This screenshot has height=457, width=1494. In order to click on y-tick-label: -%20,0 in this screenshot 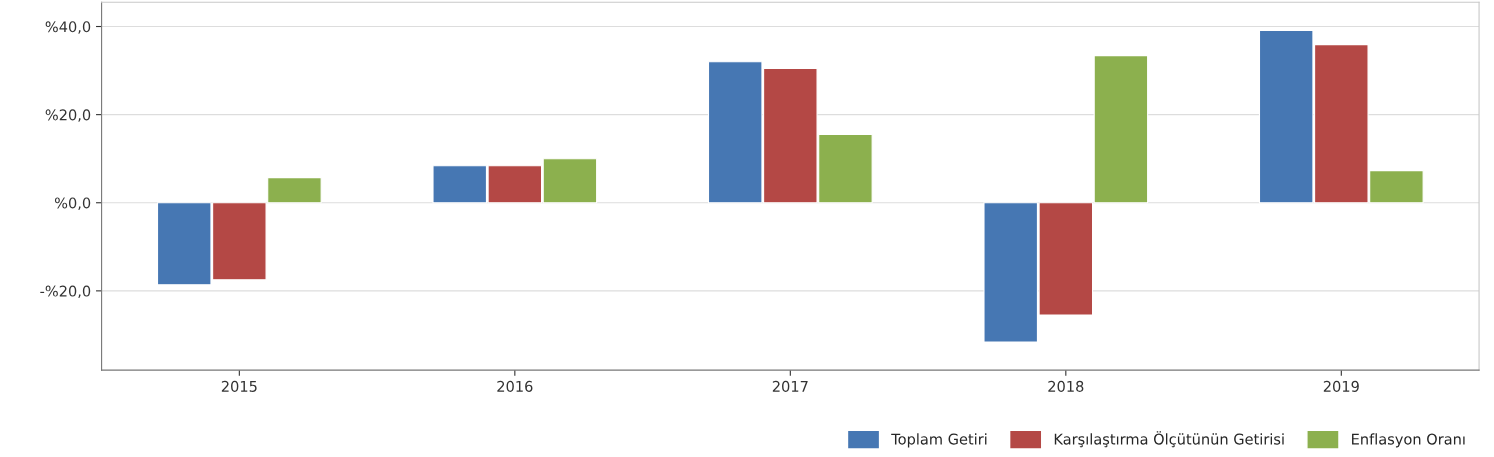, I will do `click(65, 292)`.